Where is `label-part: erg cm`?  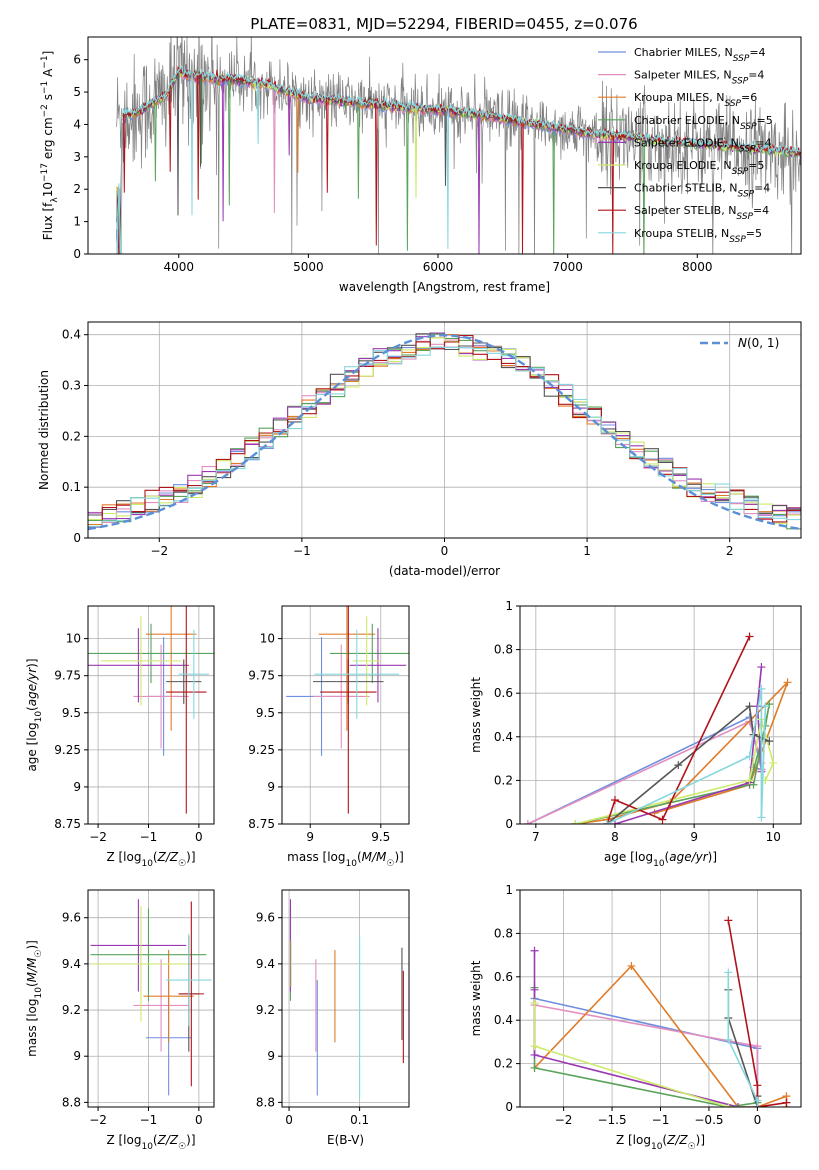
label-part: erg cm is located at coordinates (48, 140).